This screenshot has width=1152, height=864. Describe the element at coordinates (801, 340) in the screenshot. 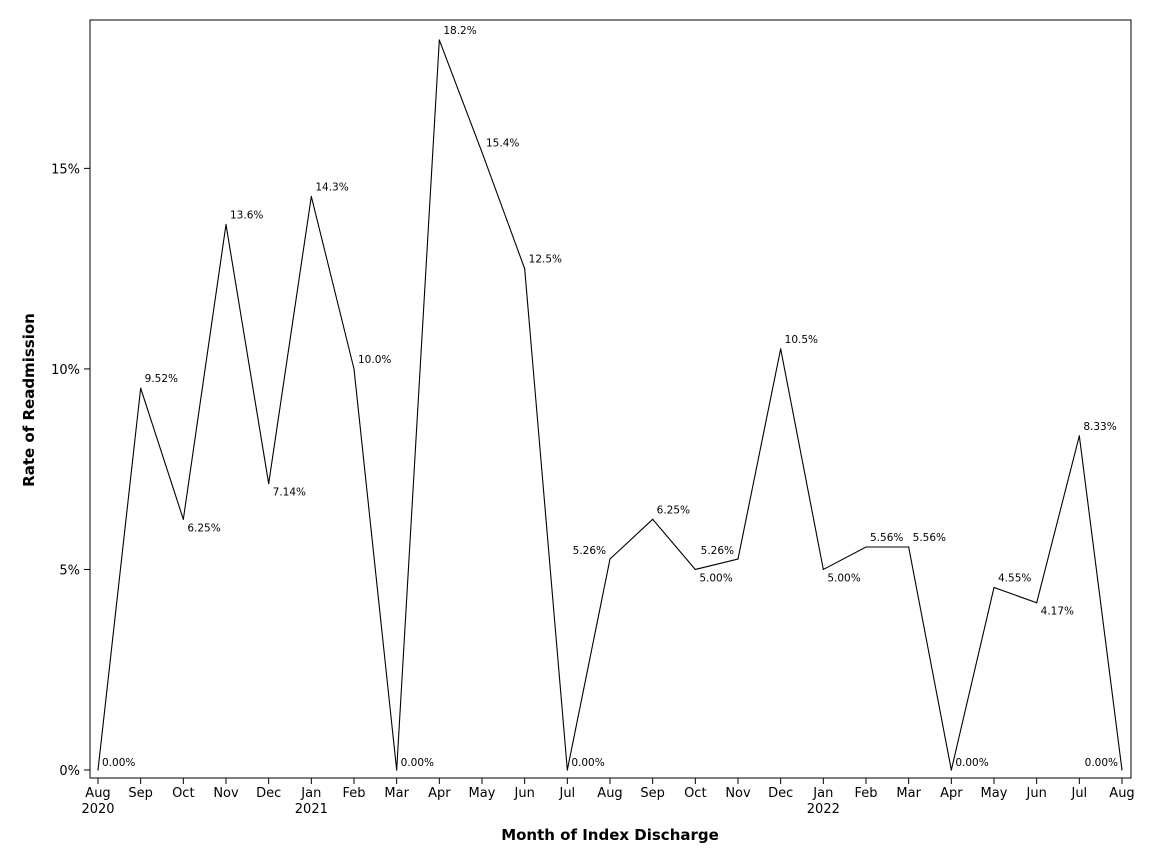

I see `data-label: 10.5%` at that location.